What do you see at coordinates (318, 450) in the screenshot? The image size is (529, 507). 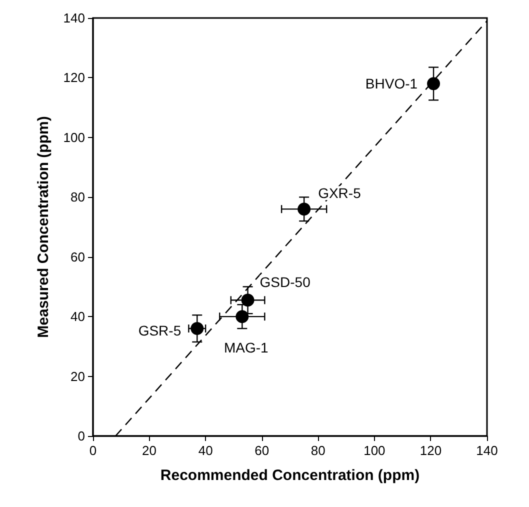 I see `x-tick-label: 80` at bounding box center [318, 450].